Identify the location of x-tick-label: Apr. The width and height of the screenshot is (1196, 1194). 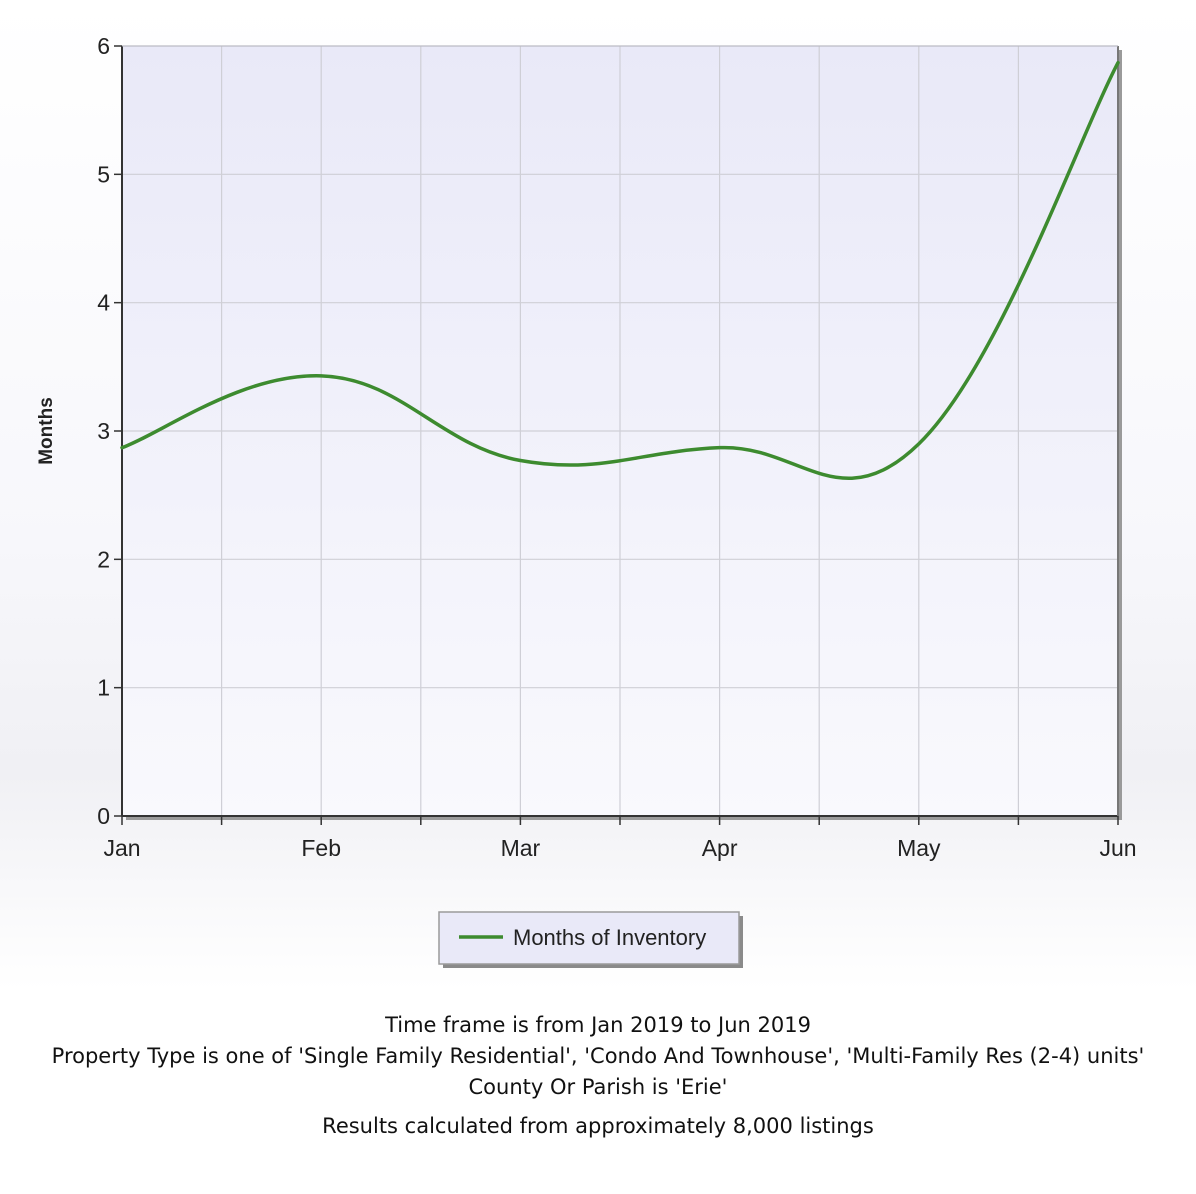
(720, 848).